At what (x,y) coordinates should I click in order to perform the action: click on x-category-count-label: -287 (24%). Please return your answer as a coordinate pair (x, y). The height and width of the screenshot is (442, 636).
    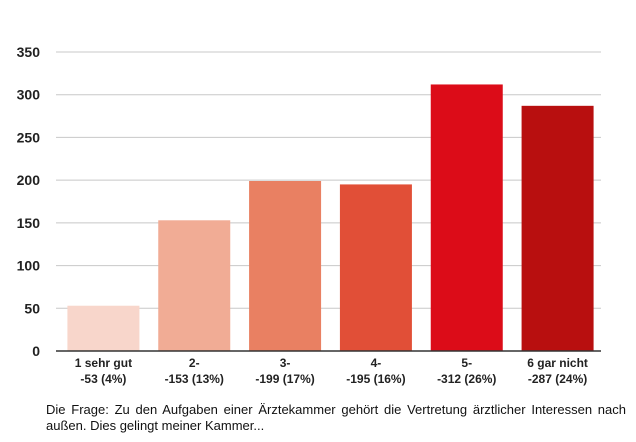
    Looking at the image, I should click on (557, 379).